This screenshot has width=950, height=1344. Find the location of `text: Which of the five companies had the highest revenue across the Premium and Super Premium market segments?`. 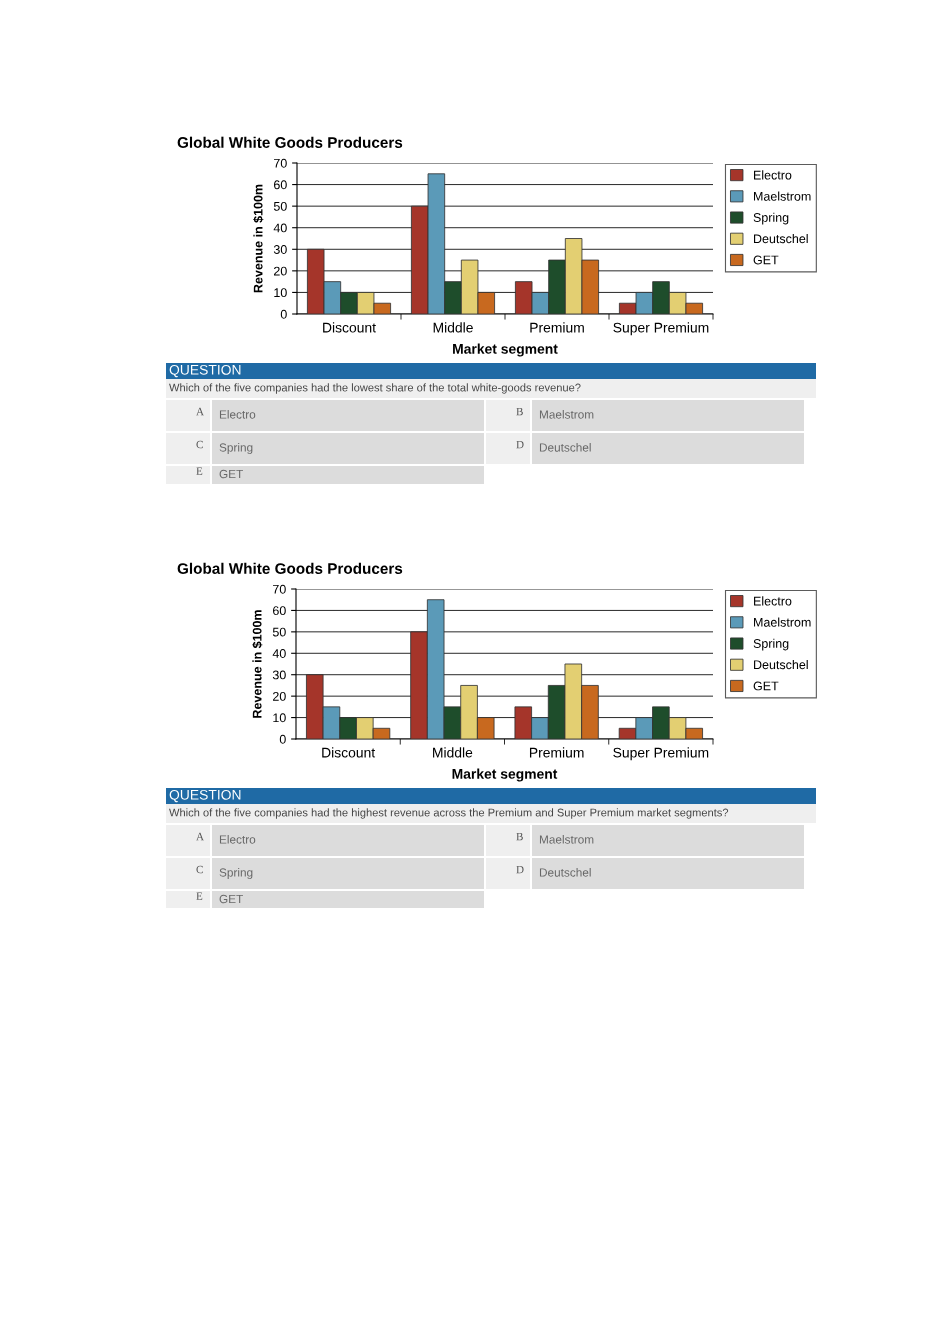

text: Which of the five companies had the highest revenue across the Premium and Super Premium market segments? is located at coordinates (449, 813).